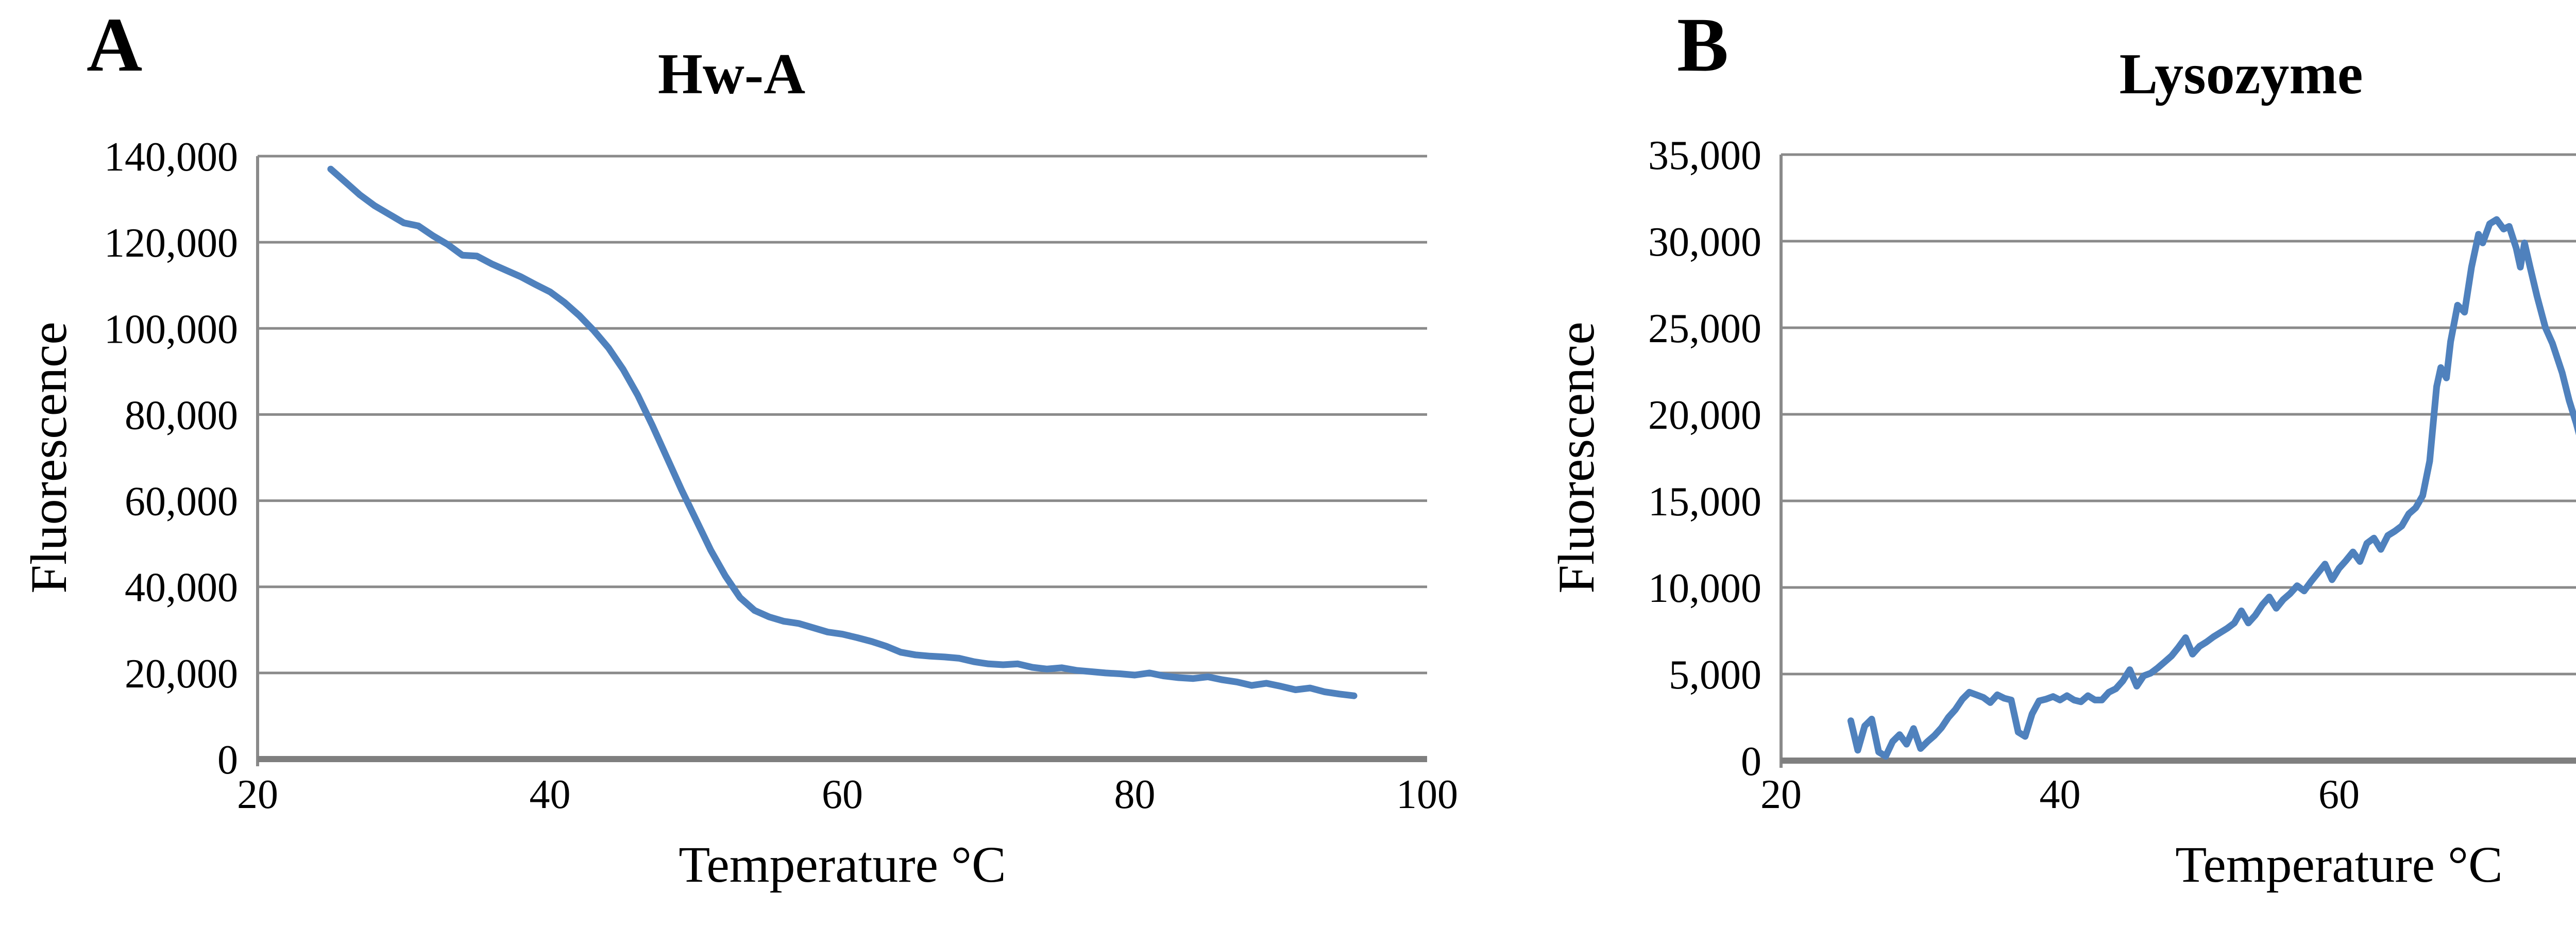  Describe the element at coordinates (1576, 458) in the screenshot. I see `y-axis-title-b: Fluorescence` at that location.